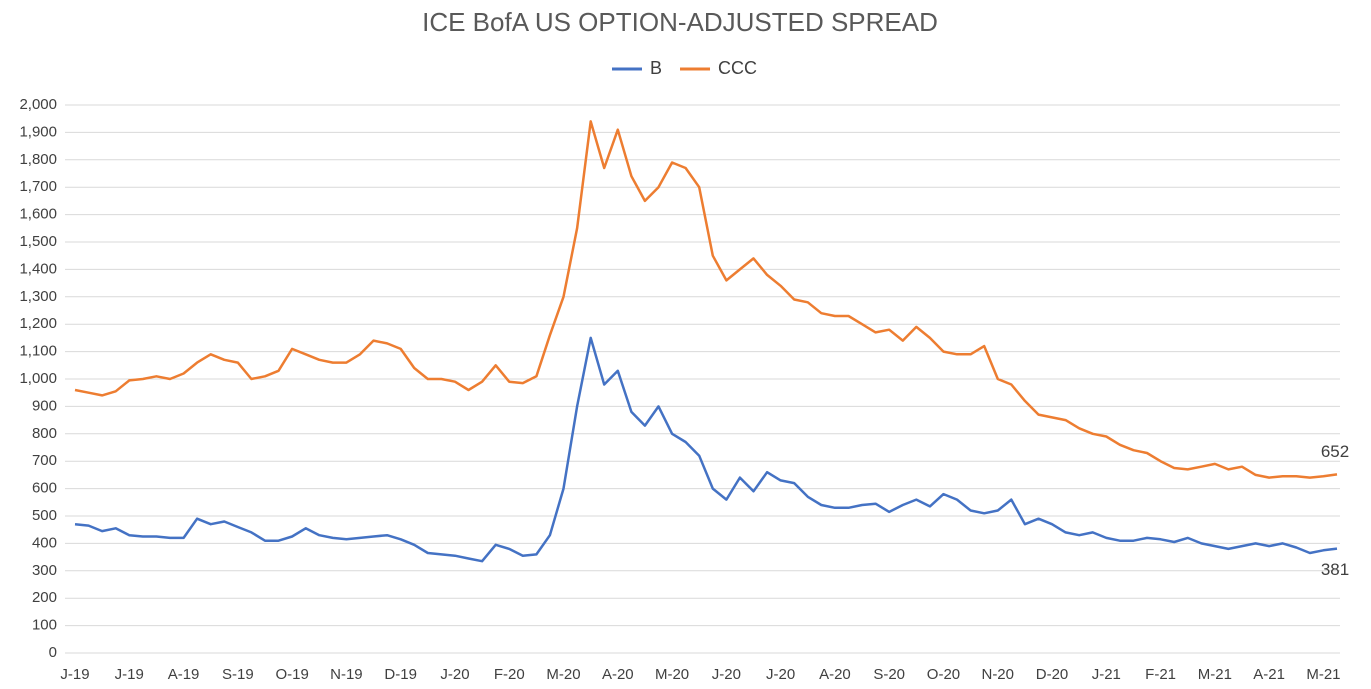  What do you see at coordinates (38, 159) in the screenshot?
I see `y-tick-label: 1,800` at bounding box center [38, 159].